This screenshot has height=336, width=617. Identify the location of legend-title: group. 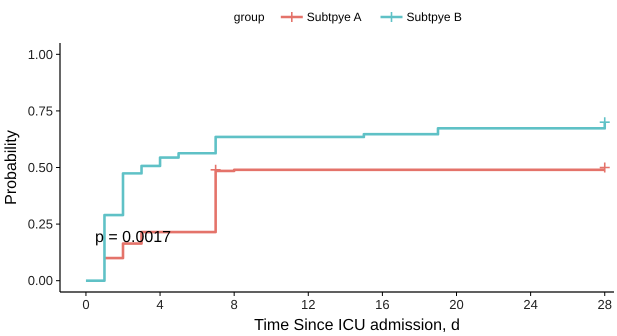
(249, 17).